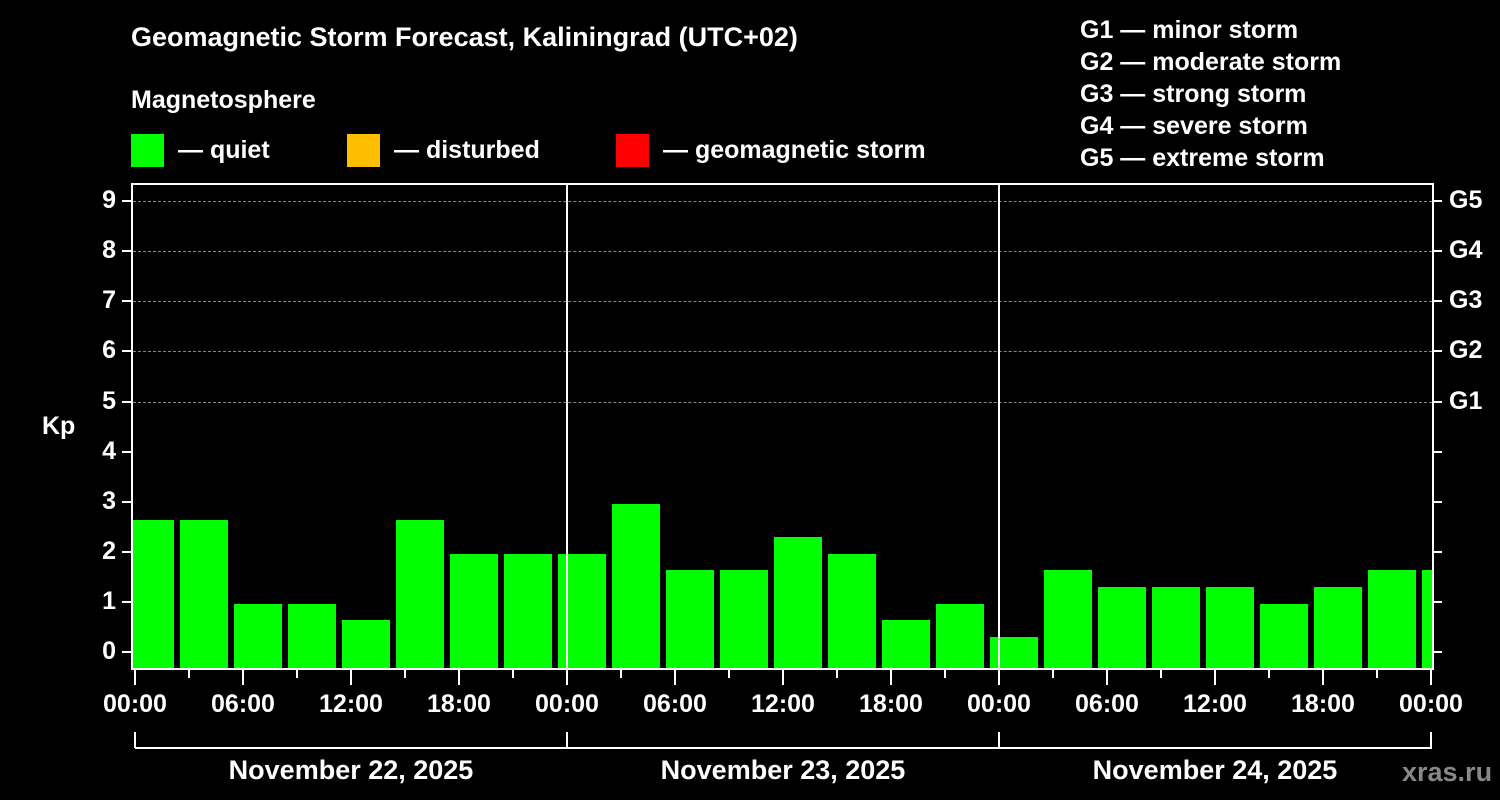 Image resolution: width=1500 pixels, height=800 pixels. I want to click on storm-scale-item: G1 — minor storm, so click(1189, 30).